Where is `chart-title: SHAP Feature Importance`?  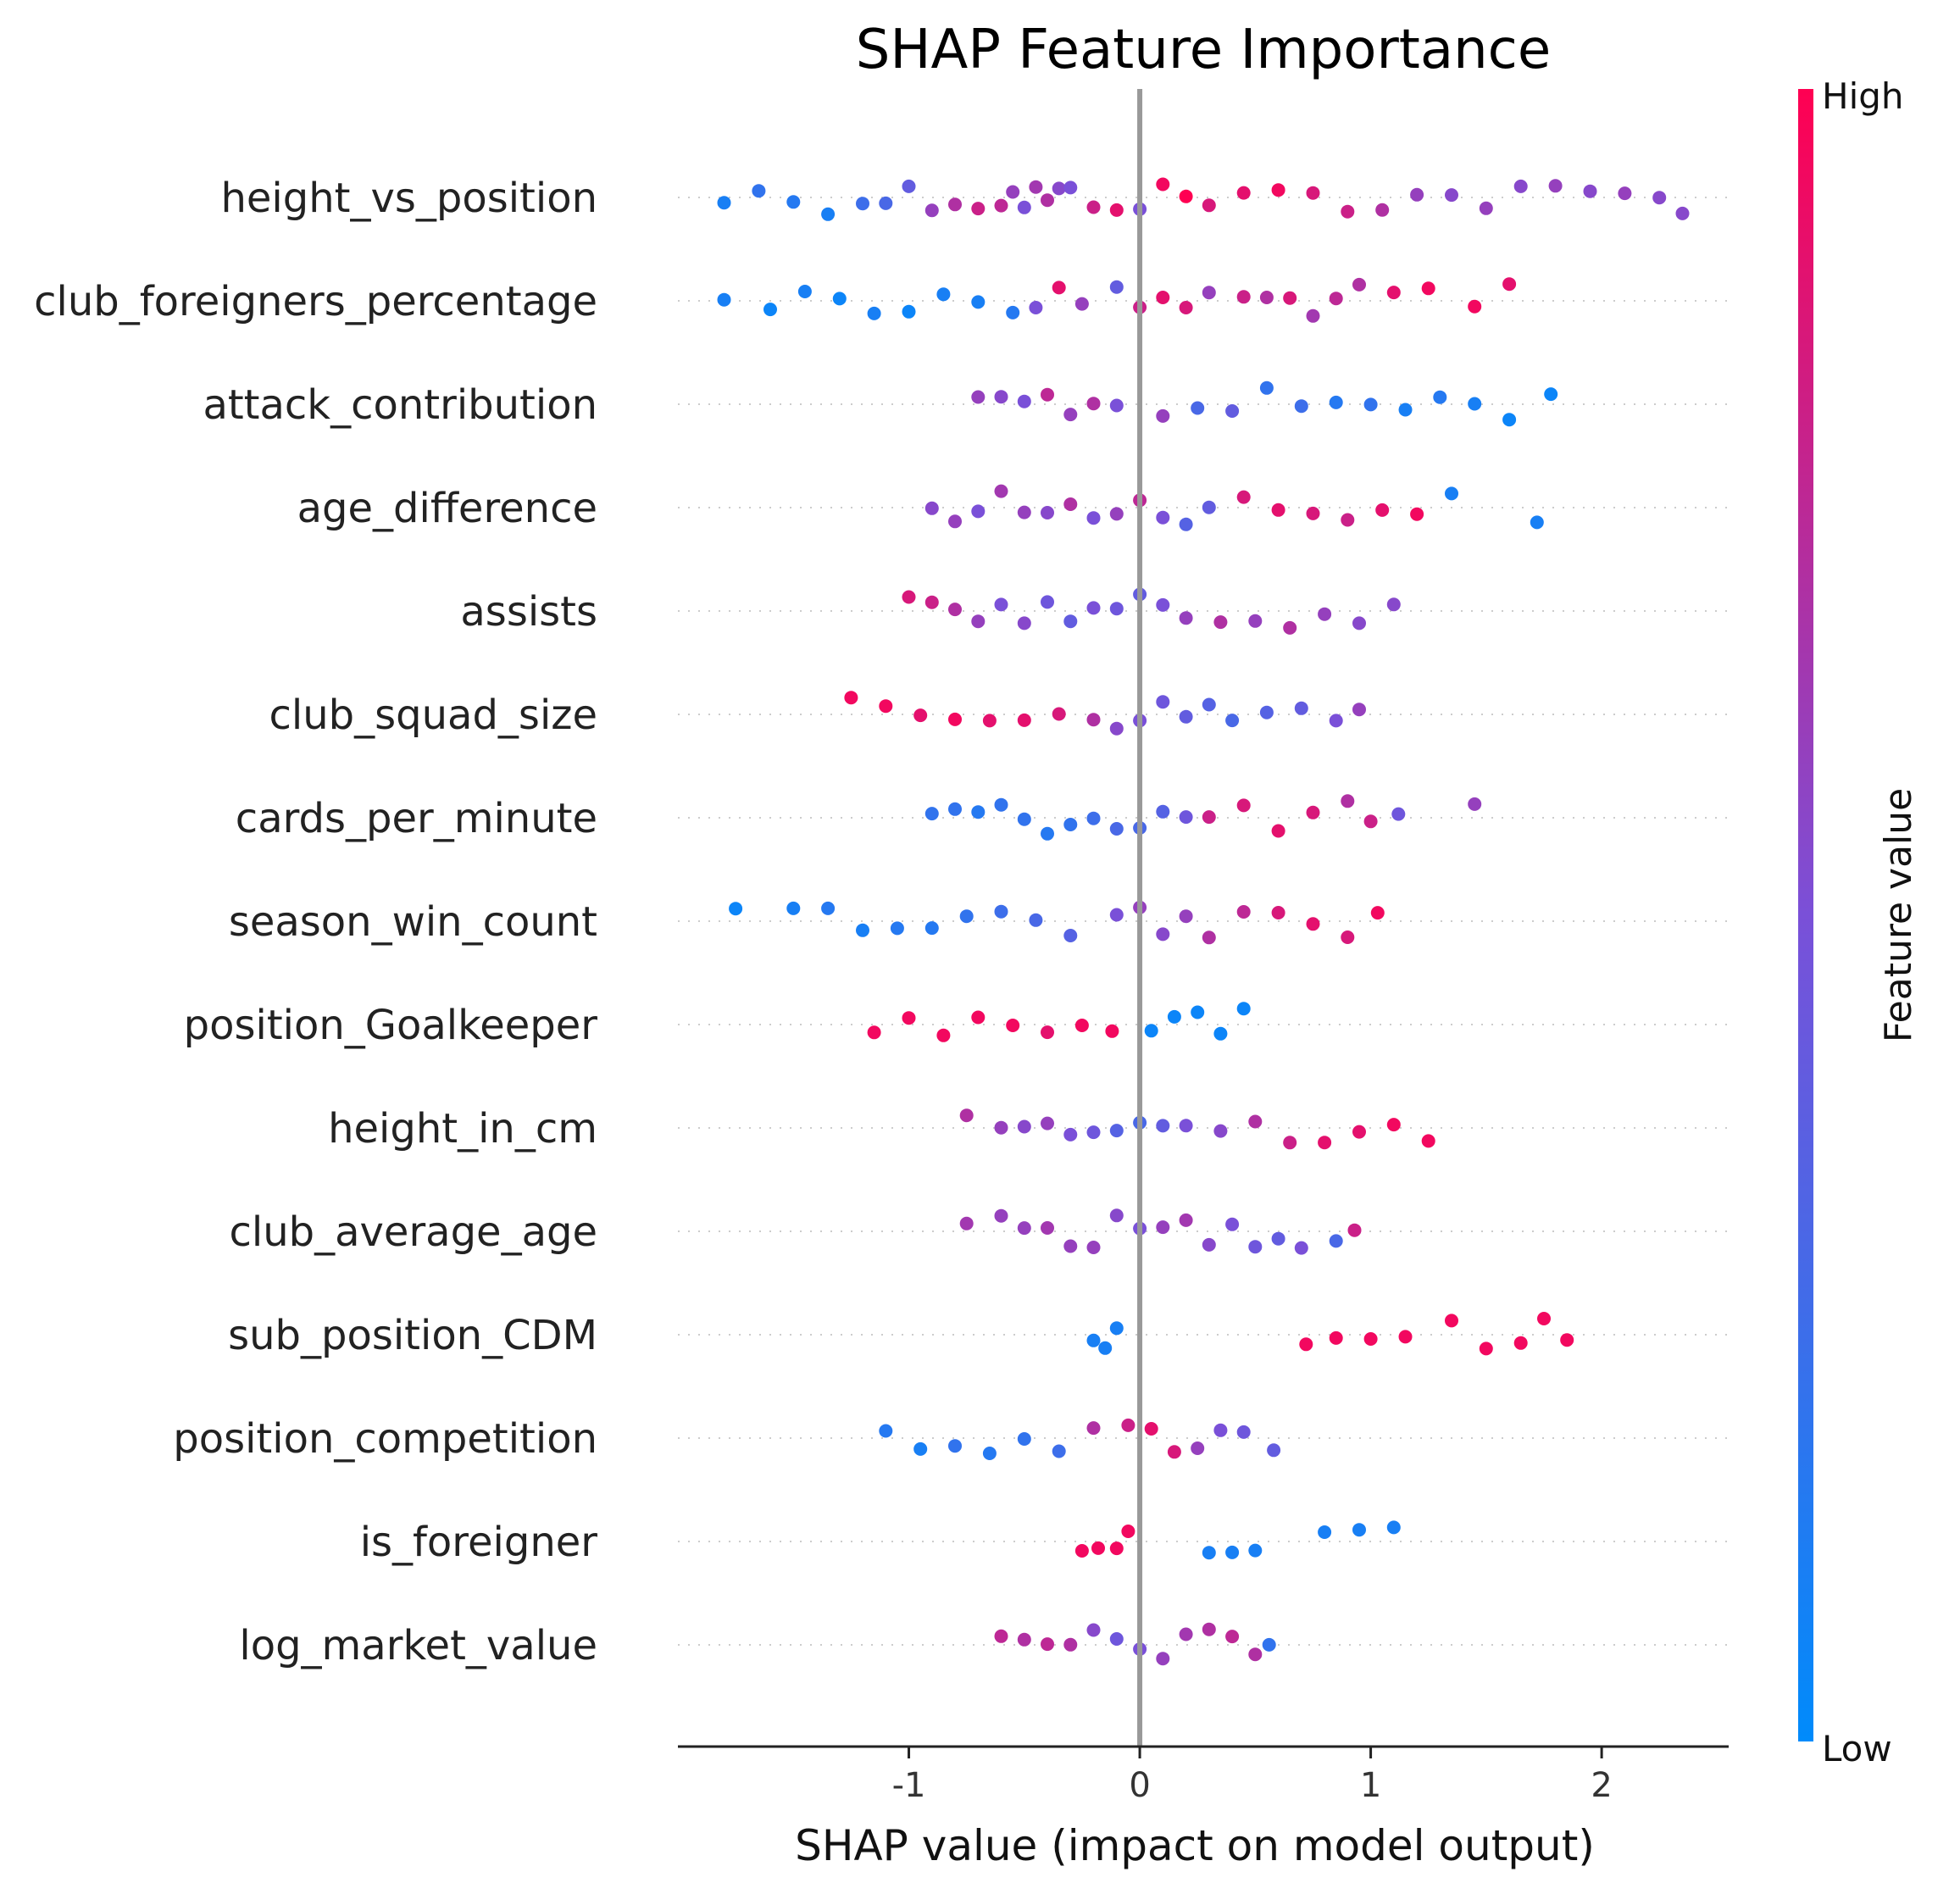
chart-title: SHAP Feature Importance is located at coordinates (1203, 50).